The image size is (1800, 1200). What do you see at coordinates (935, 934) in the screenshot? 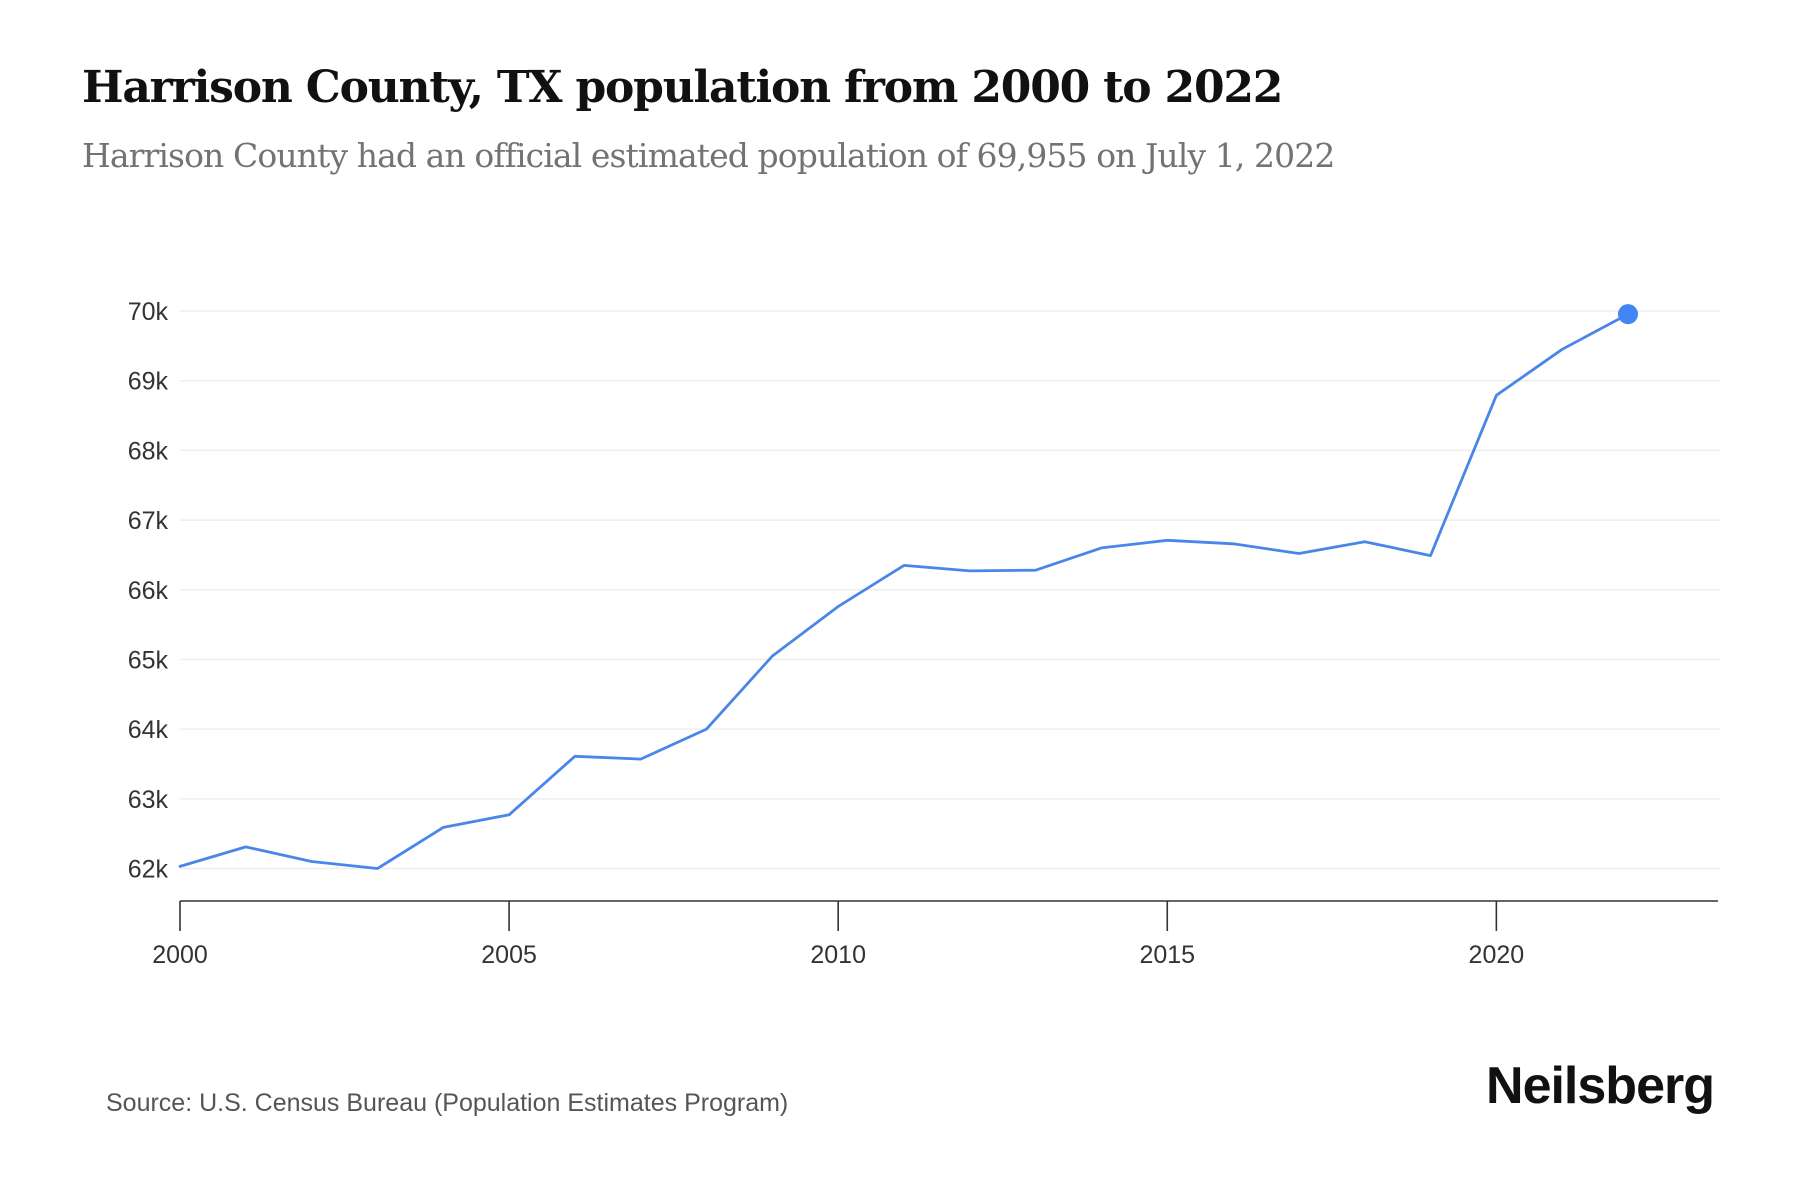
I see `x-axis: 2000 2005 2010 2015 2020` at bounding box center [935, 934].